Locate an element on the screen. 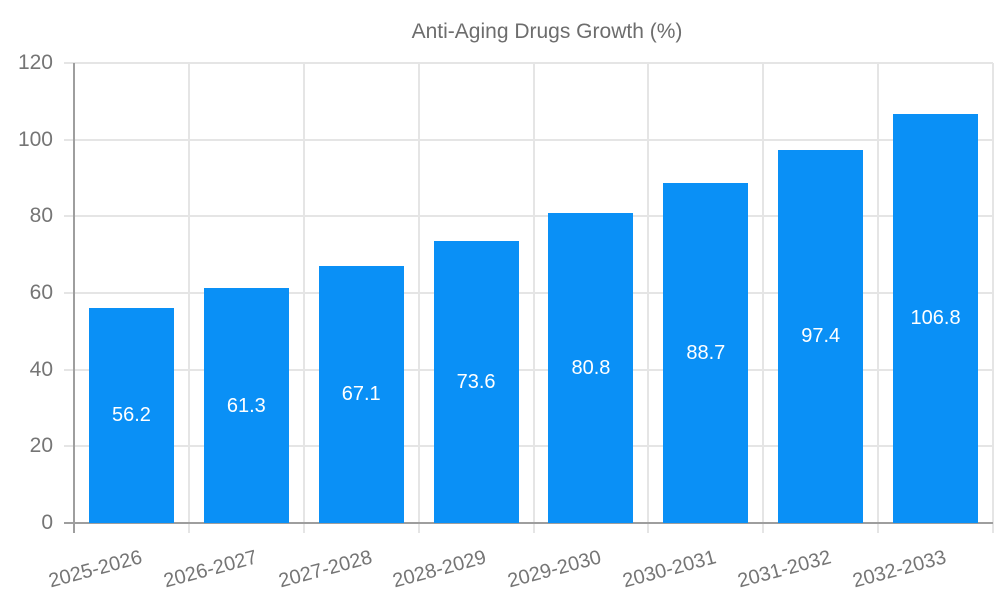 Image resolution: width=1000 pixels, height=600 pixels. y-axis-tick-label: 100 is located at coordinates (35, 139).